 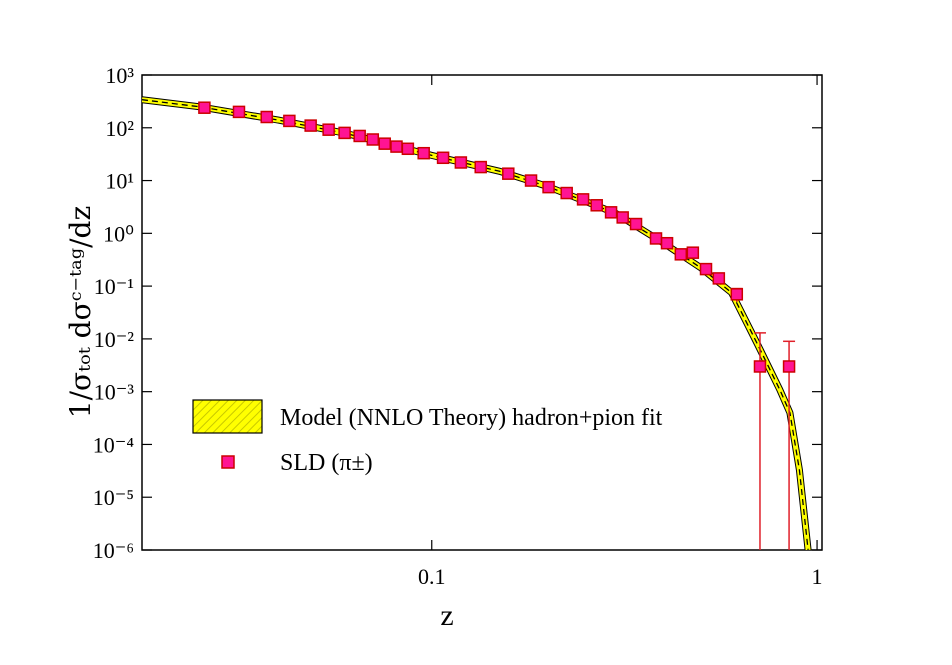 What do you see at coordinates (114, 444) in the screenshot?
I see `y-tick-label: 10⁻⁴` at bounding box center [114, 444].